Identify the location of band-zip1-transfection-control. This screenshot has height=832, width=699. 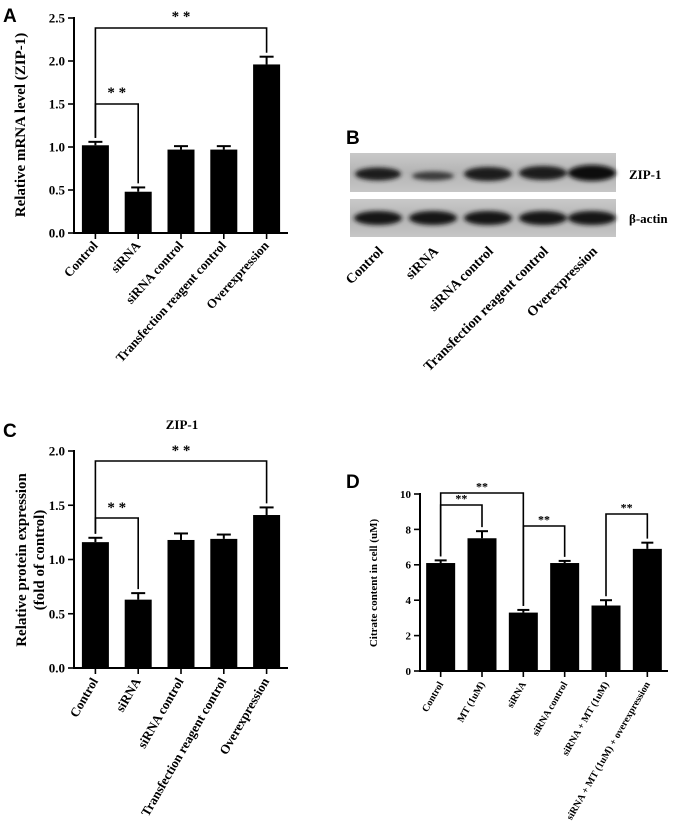
(543, 173).